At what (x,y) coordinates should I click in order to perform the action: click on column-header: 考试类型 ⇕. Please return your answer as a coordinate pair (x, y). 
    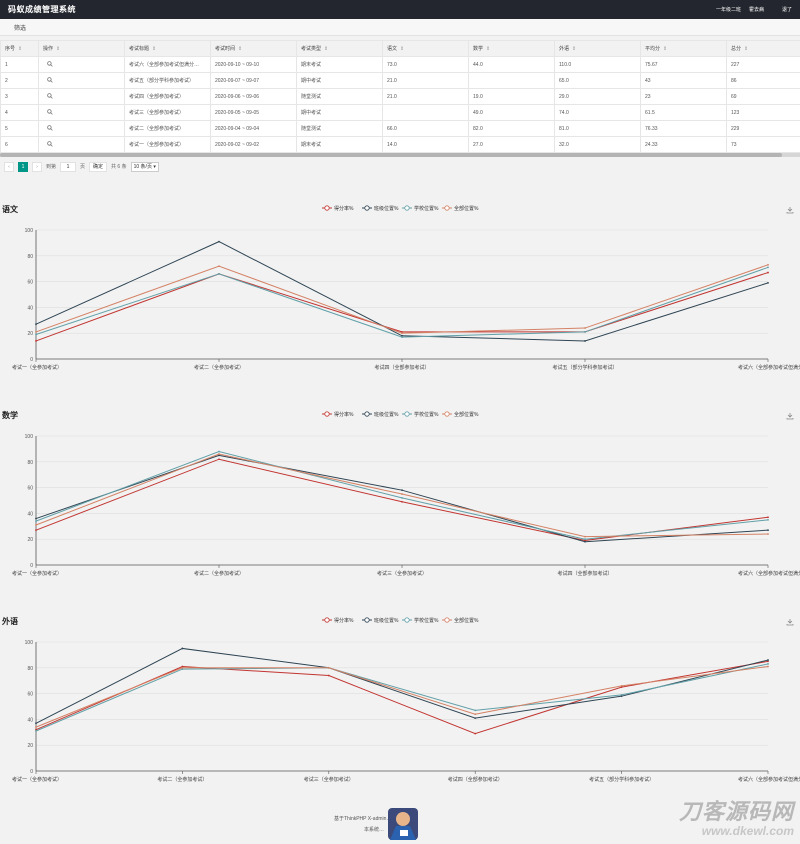
    Looking at the image, I should click on (339, 48).